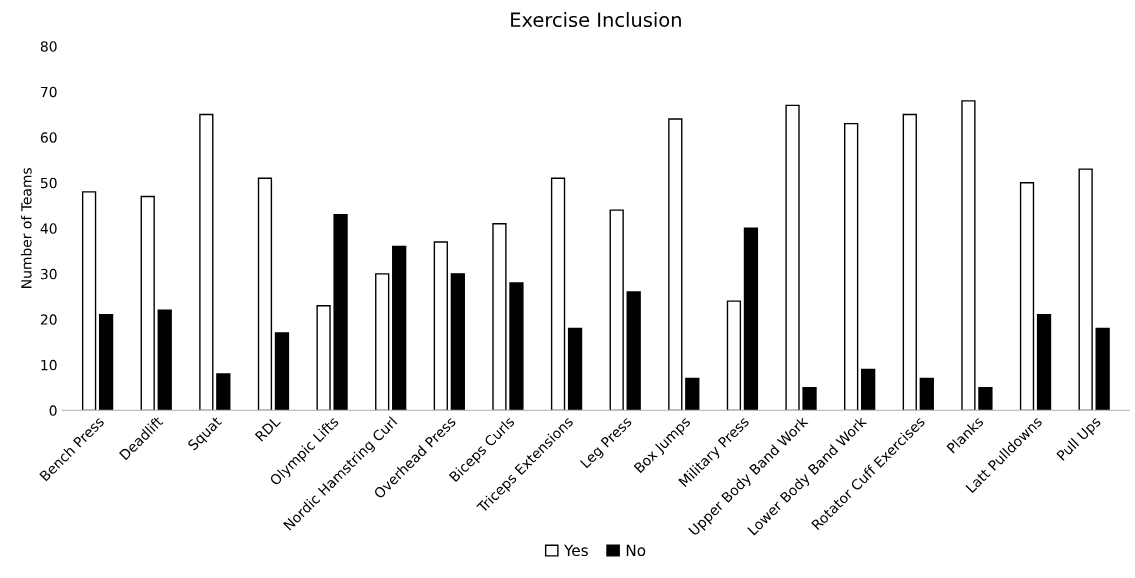 The image size is (1135, 578). Describe the element at coordinates (49, 92) in the screenshot. I see `y-tick-label: 70` at that location.